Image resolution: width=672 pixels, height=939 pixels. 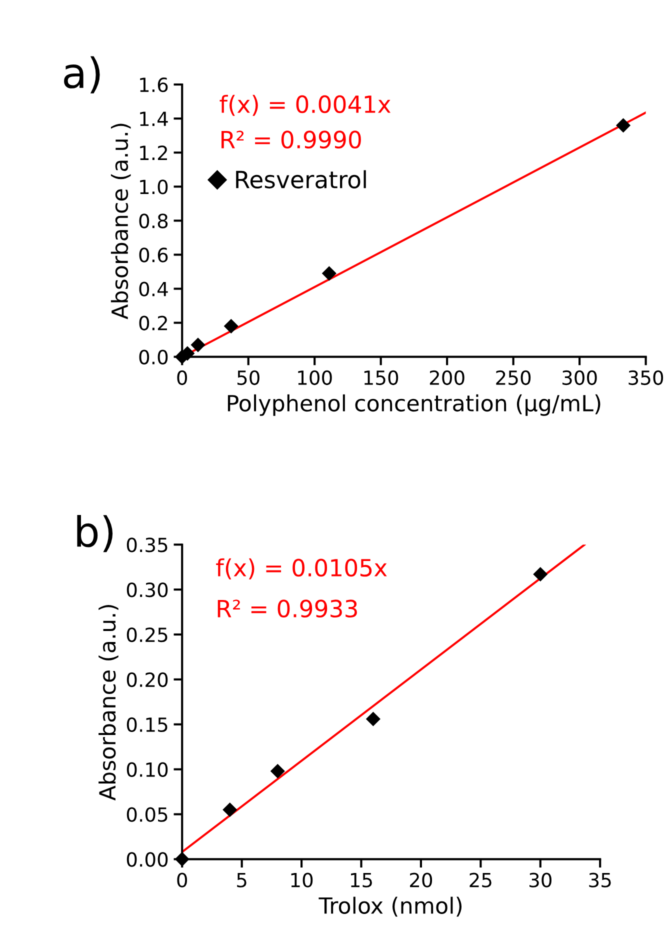 What do you see at coordinates (153, 357) in the screenshot?
I see `y-tick-label: 0.0` at bounding box center [153, 357].